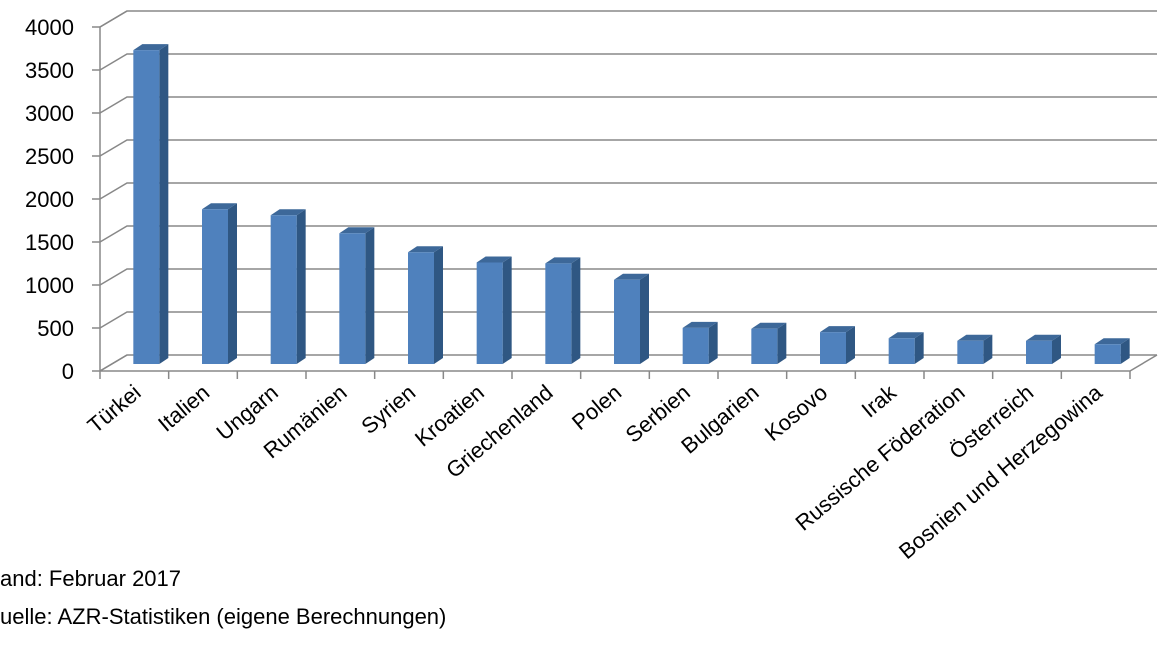  Describe the element at coordinates (49, 27) in the screenshot. I see `y-tick-label: 4000` at that location.